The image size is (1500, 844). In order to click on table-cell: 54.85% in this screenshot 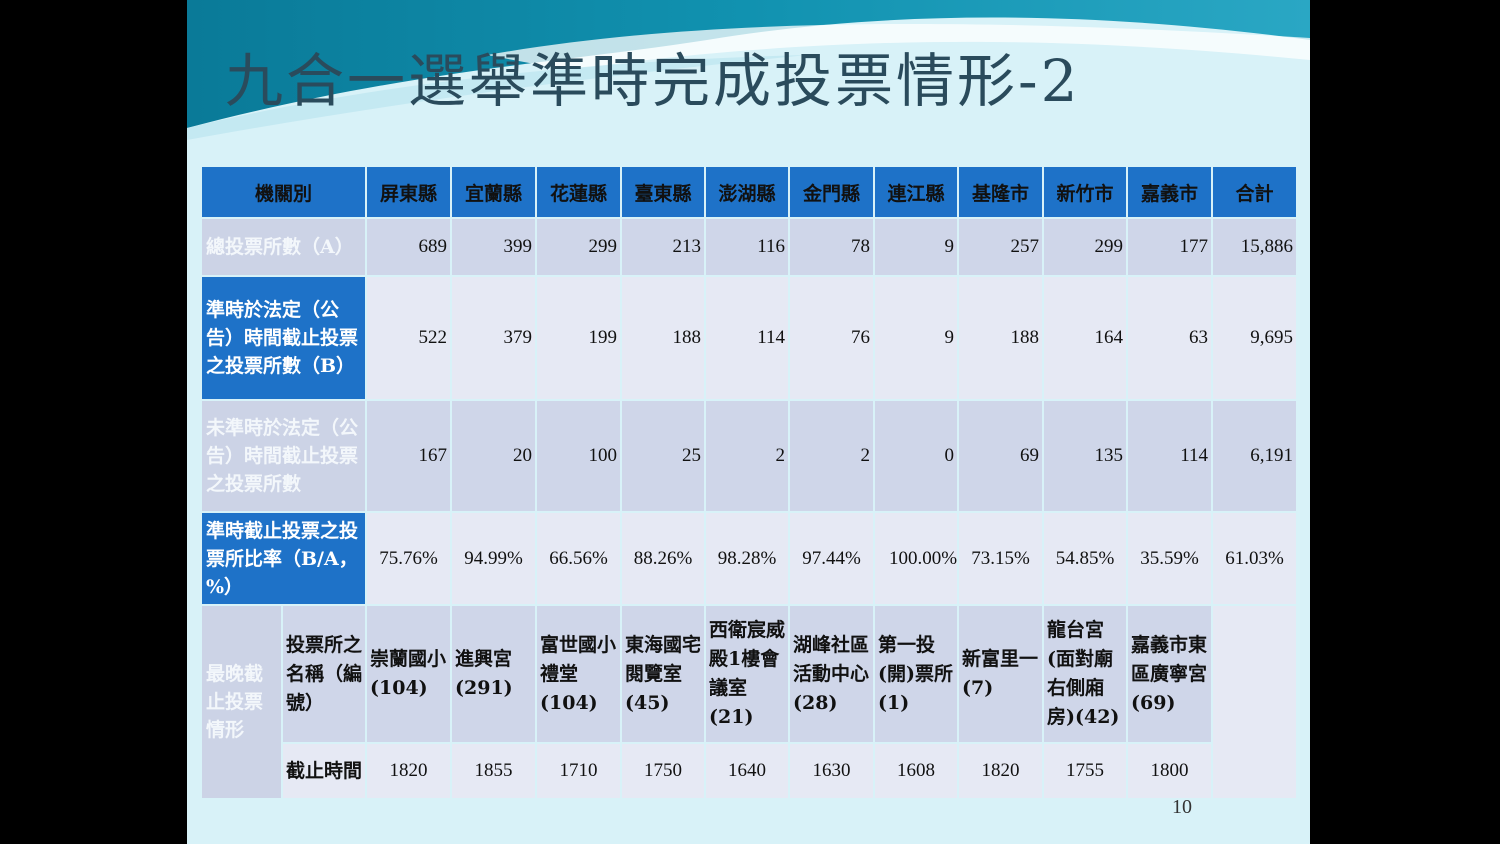, I will do `click(1085, 558)`.